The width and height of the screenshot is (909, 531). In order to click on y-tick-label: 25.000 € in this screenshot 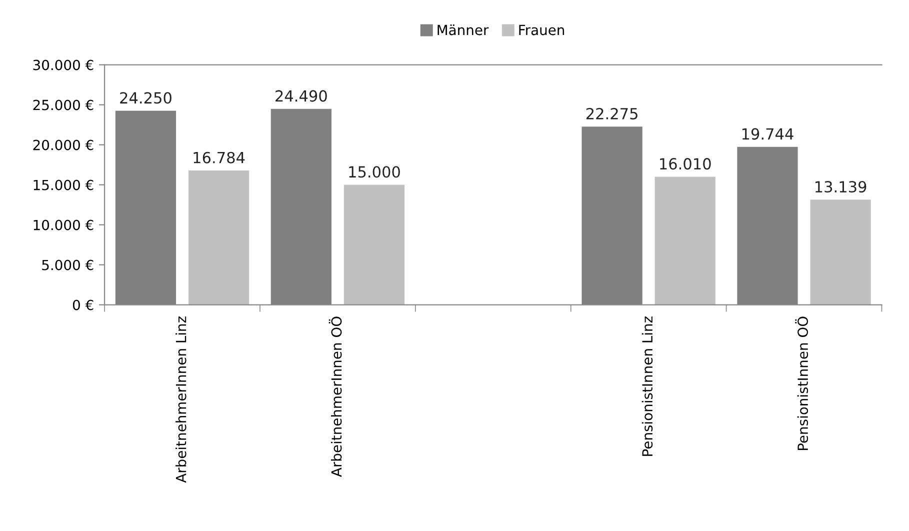, I will do `click(63, 105)`.